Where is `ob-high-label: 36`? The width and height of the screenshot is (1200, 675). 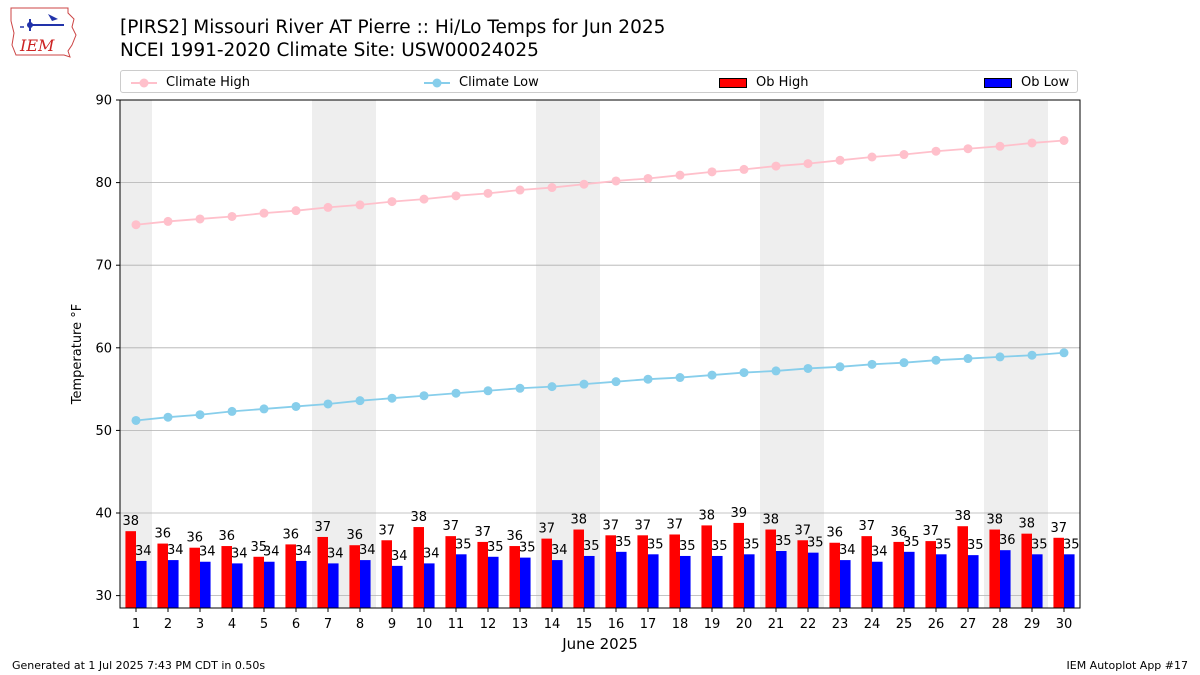
ob-high-label: 36 is located at coordinates (226, 536).